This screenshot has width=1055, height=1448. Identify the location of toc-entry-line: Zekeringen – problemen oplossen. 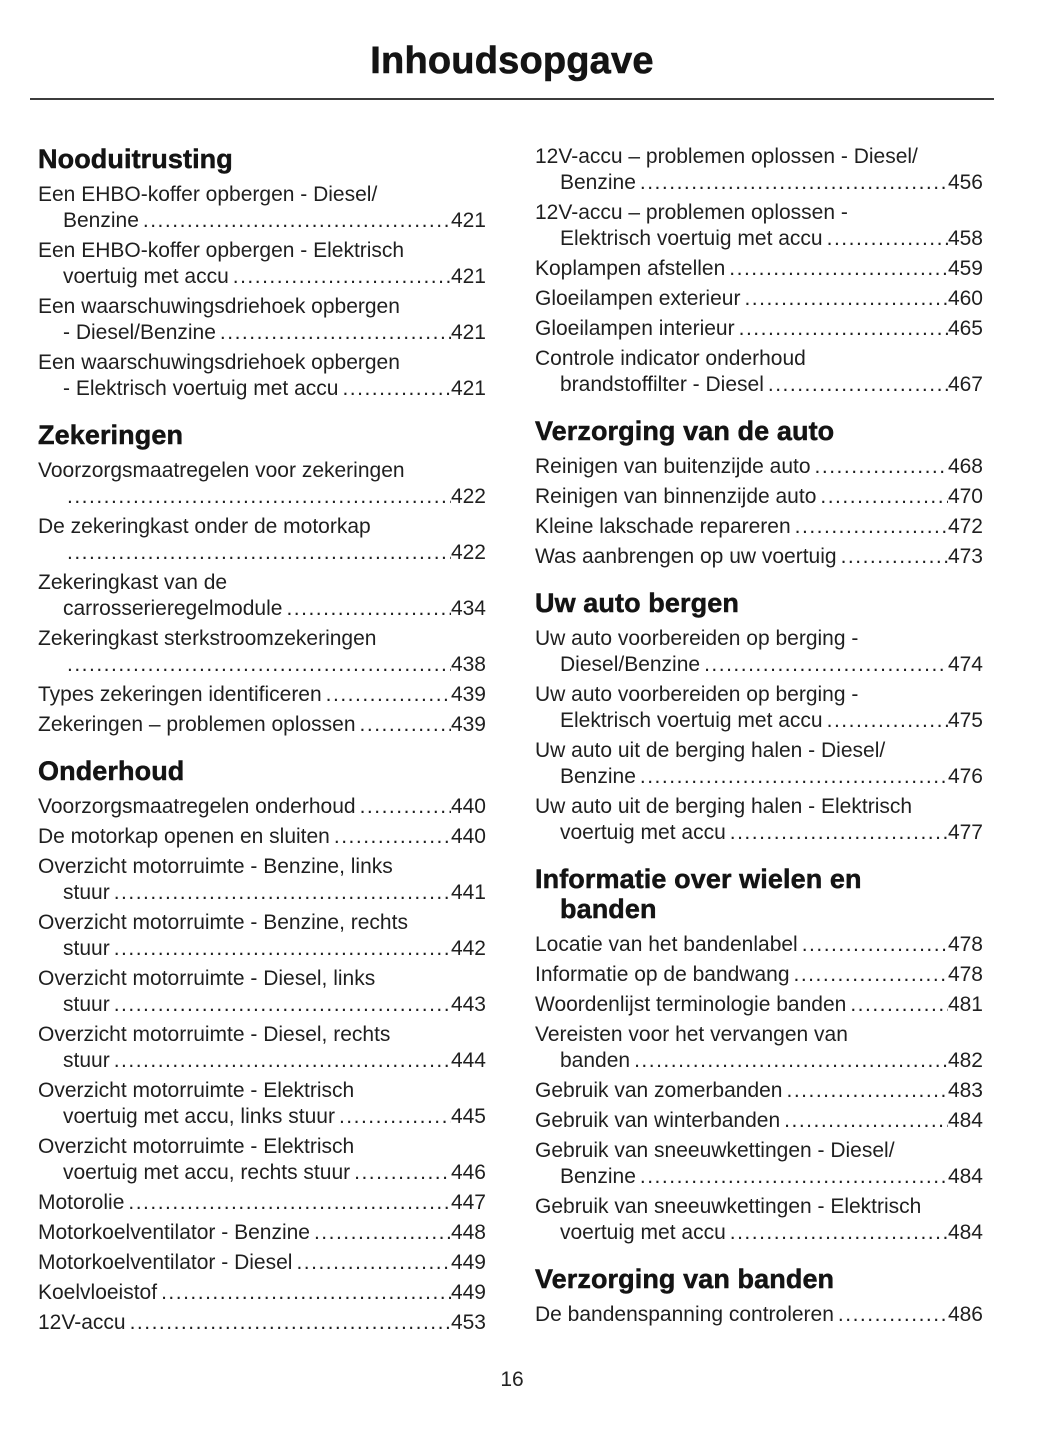
(197, 724).